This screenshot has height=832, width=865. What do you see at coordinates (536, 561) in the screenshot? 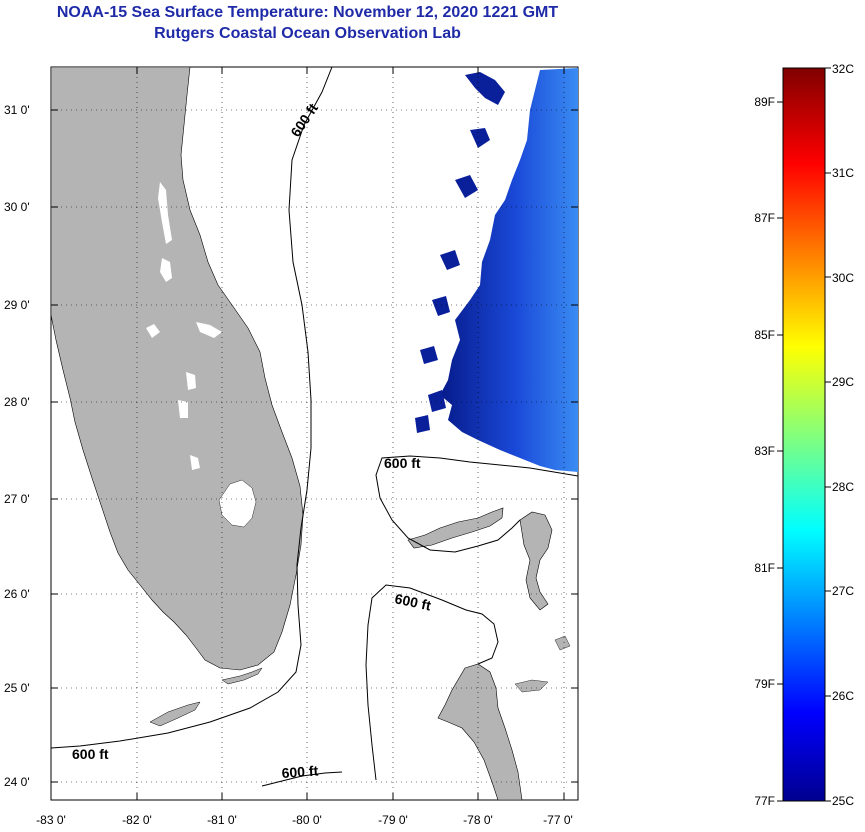
I see `abaco-islands` at bounding box center [536, 561].